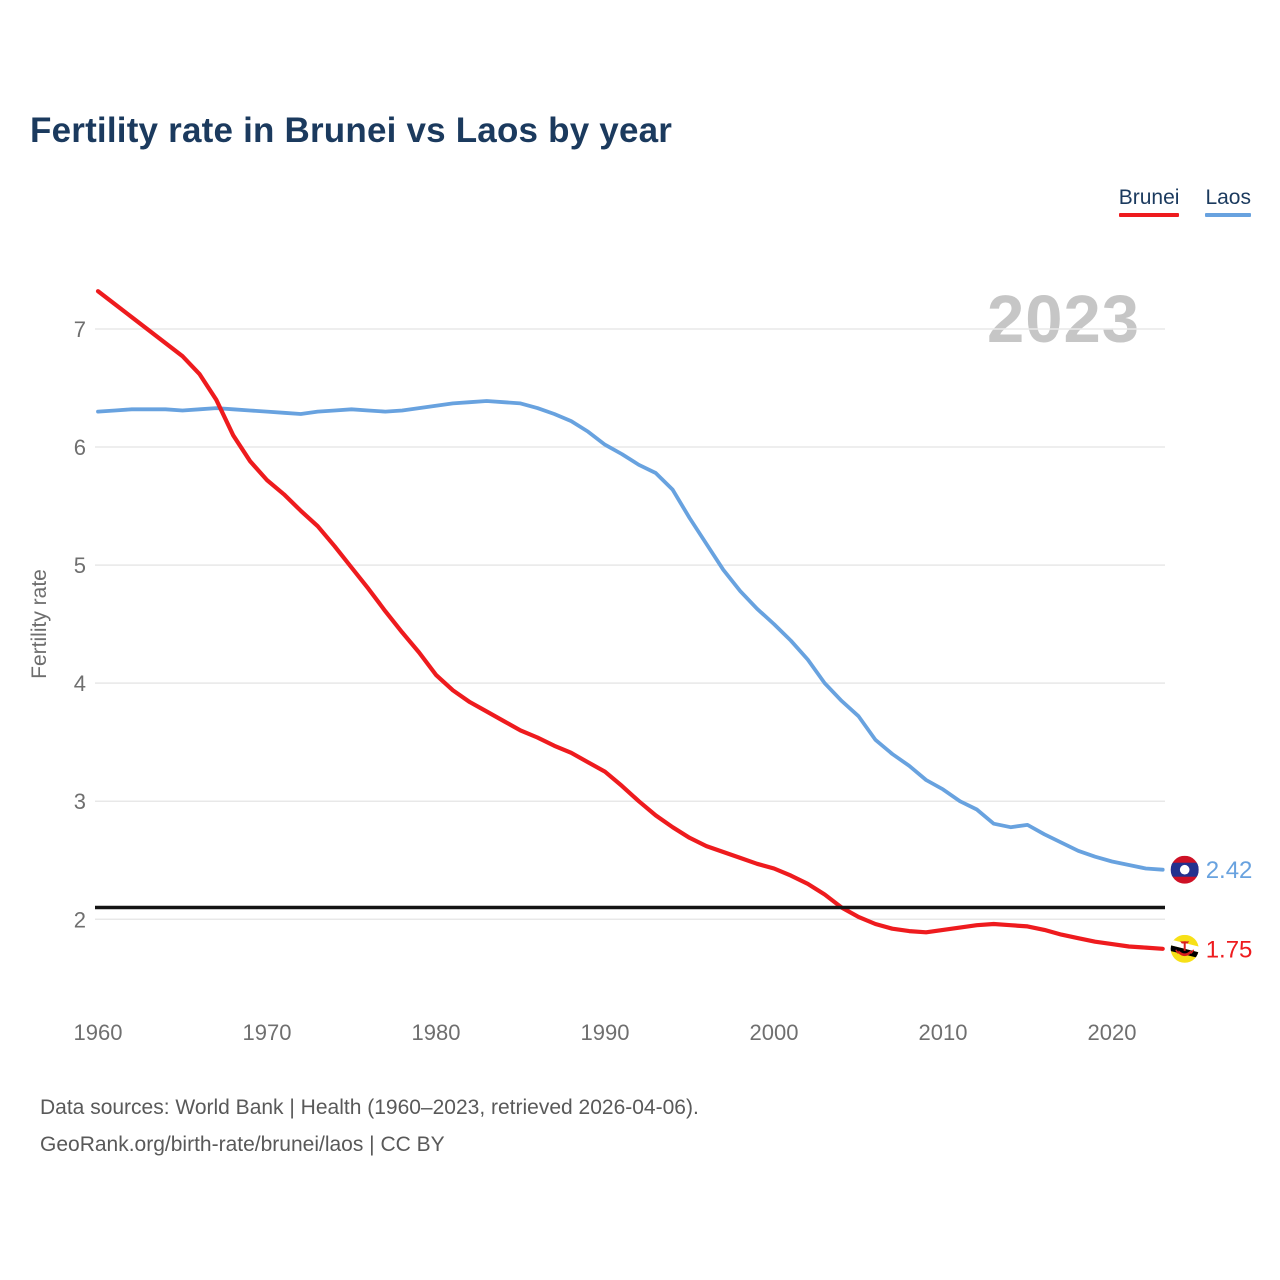  What do you see at coordinates (1063, 319) in the screenshot?
I see `year-watermark: 2023` at bounding box center [1063, 319].